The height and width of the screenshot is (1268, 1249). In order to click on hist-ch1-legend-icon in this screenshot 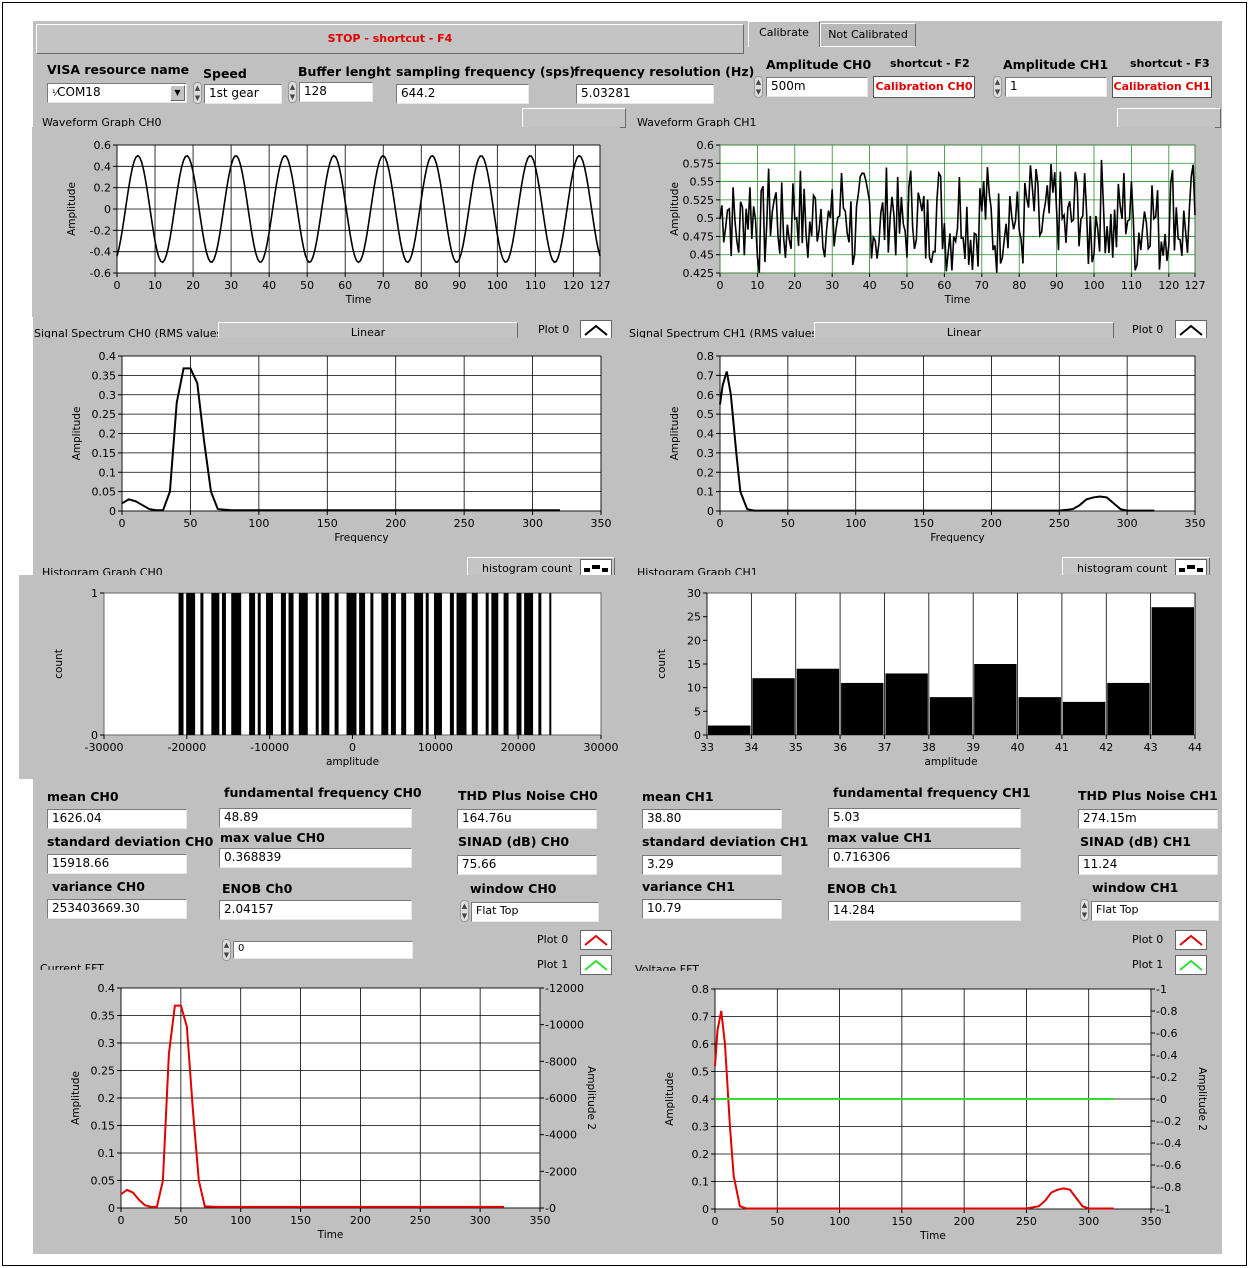, I will do `click(1191, 569)`.